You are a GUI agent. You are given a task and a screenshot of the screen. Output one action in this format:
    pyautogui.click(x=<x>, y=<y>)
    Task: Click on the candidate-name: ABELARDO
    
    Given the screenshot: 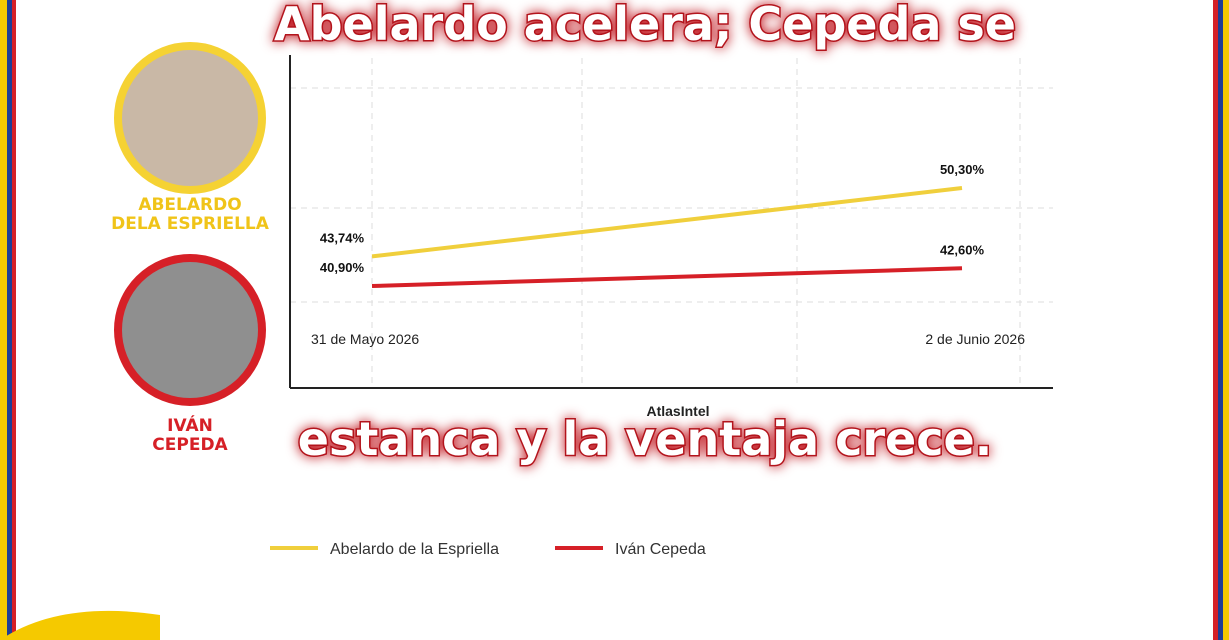 What is the action you would take?
    pyautogui.click(x=189, y=205)
    